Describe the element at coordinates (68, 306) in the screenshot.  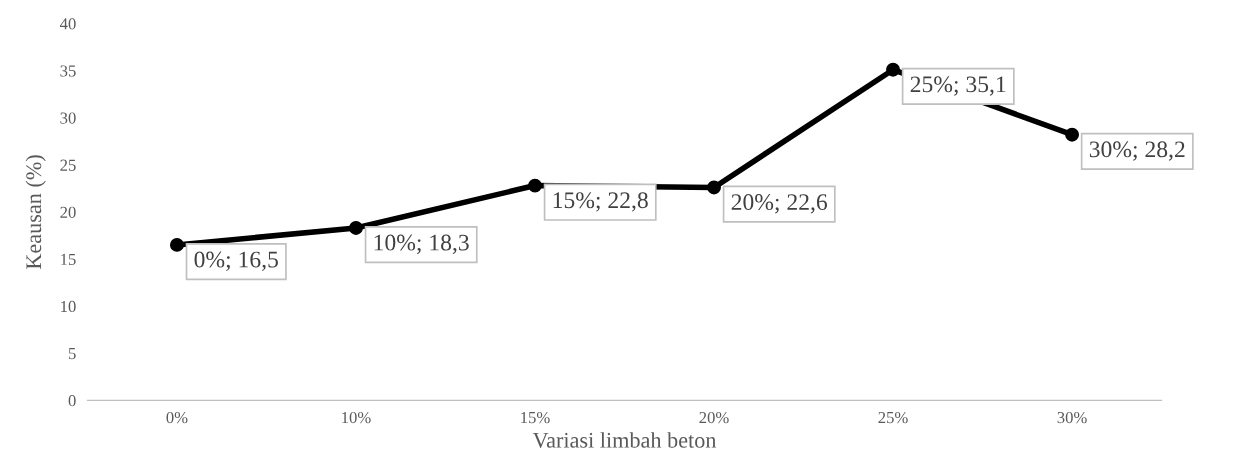
I see `y-tick-label: 10` at that location.